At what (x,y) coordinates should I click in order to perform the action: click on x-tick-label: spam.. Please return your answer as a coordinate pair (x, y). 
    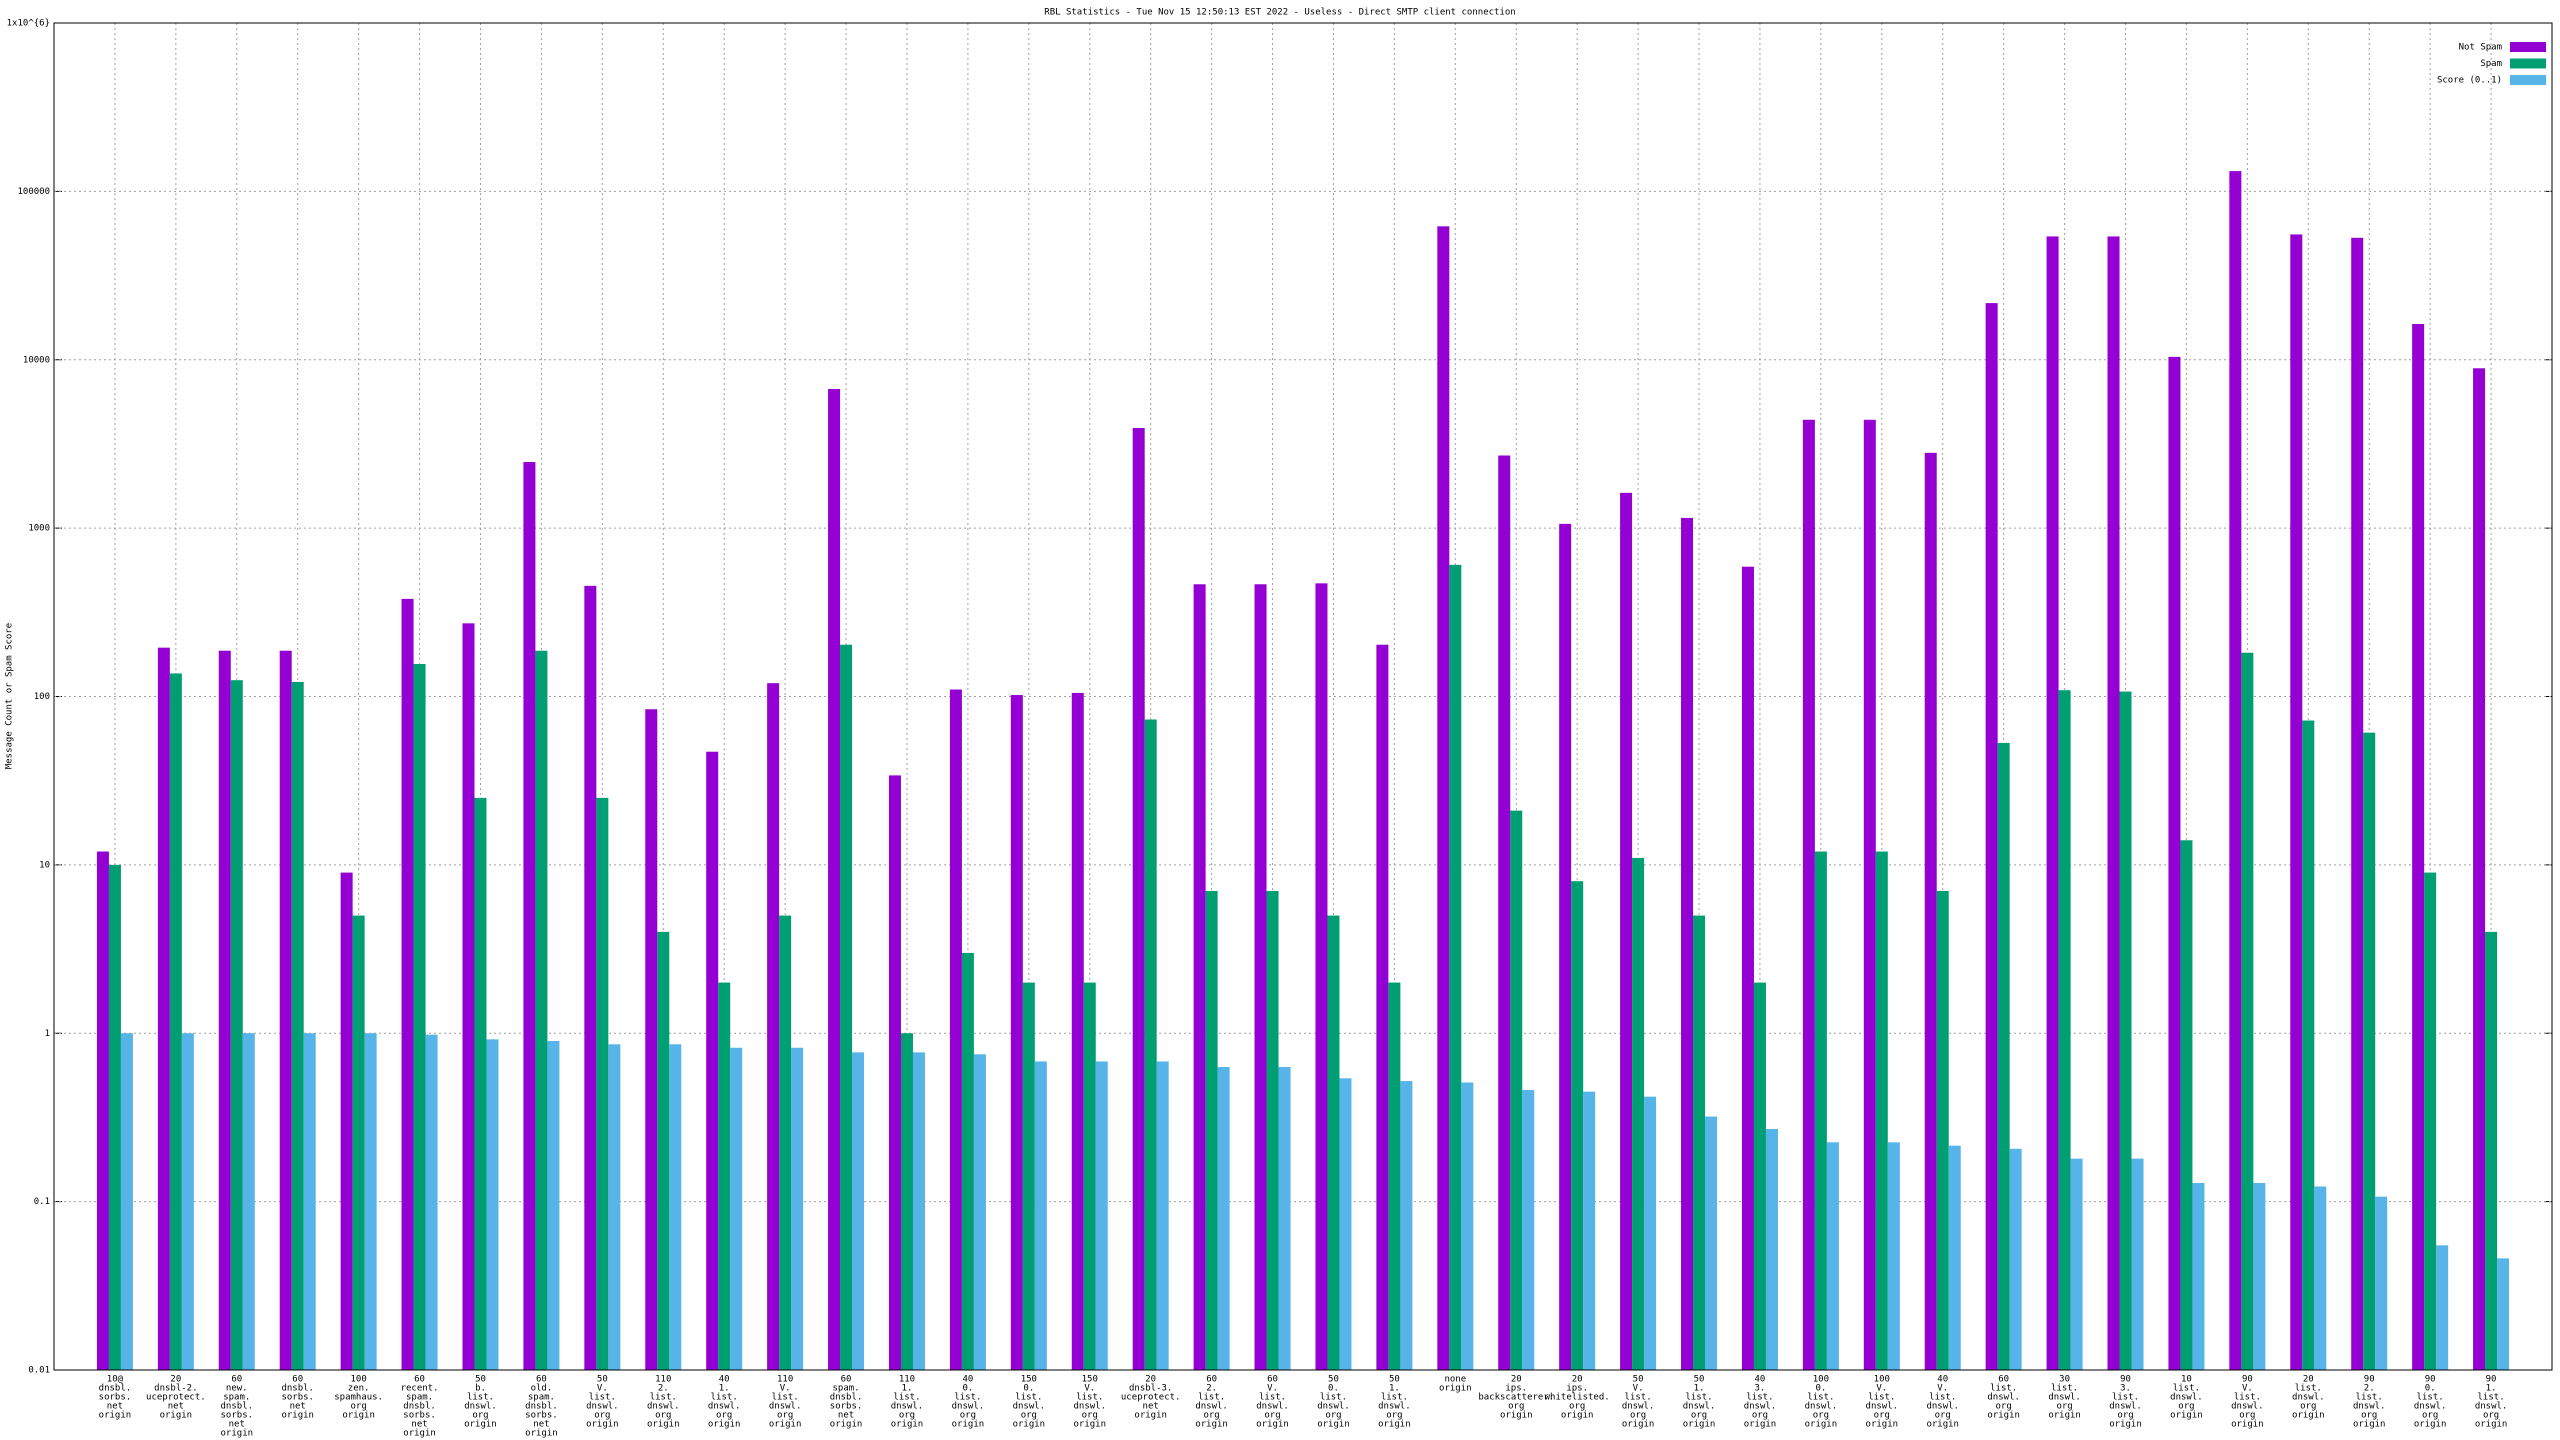
    Looking at the image, I should click on (236, 1398).